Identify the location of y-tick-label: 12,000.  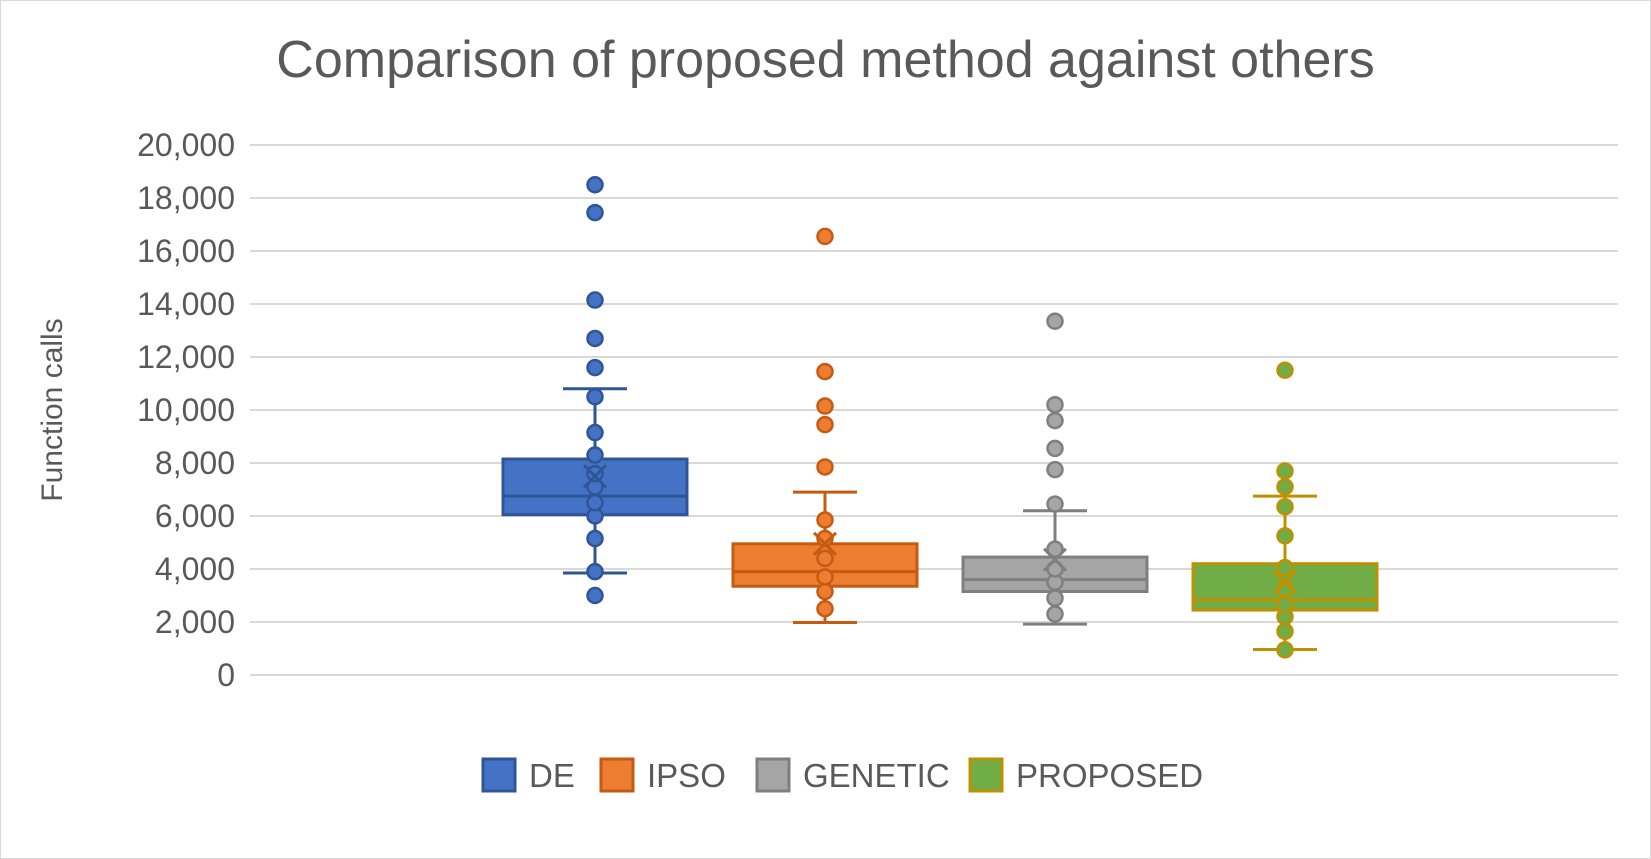
(186, 357).